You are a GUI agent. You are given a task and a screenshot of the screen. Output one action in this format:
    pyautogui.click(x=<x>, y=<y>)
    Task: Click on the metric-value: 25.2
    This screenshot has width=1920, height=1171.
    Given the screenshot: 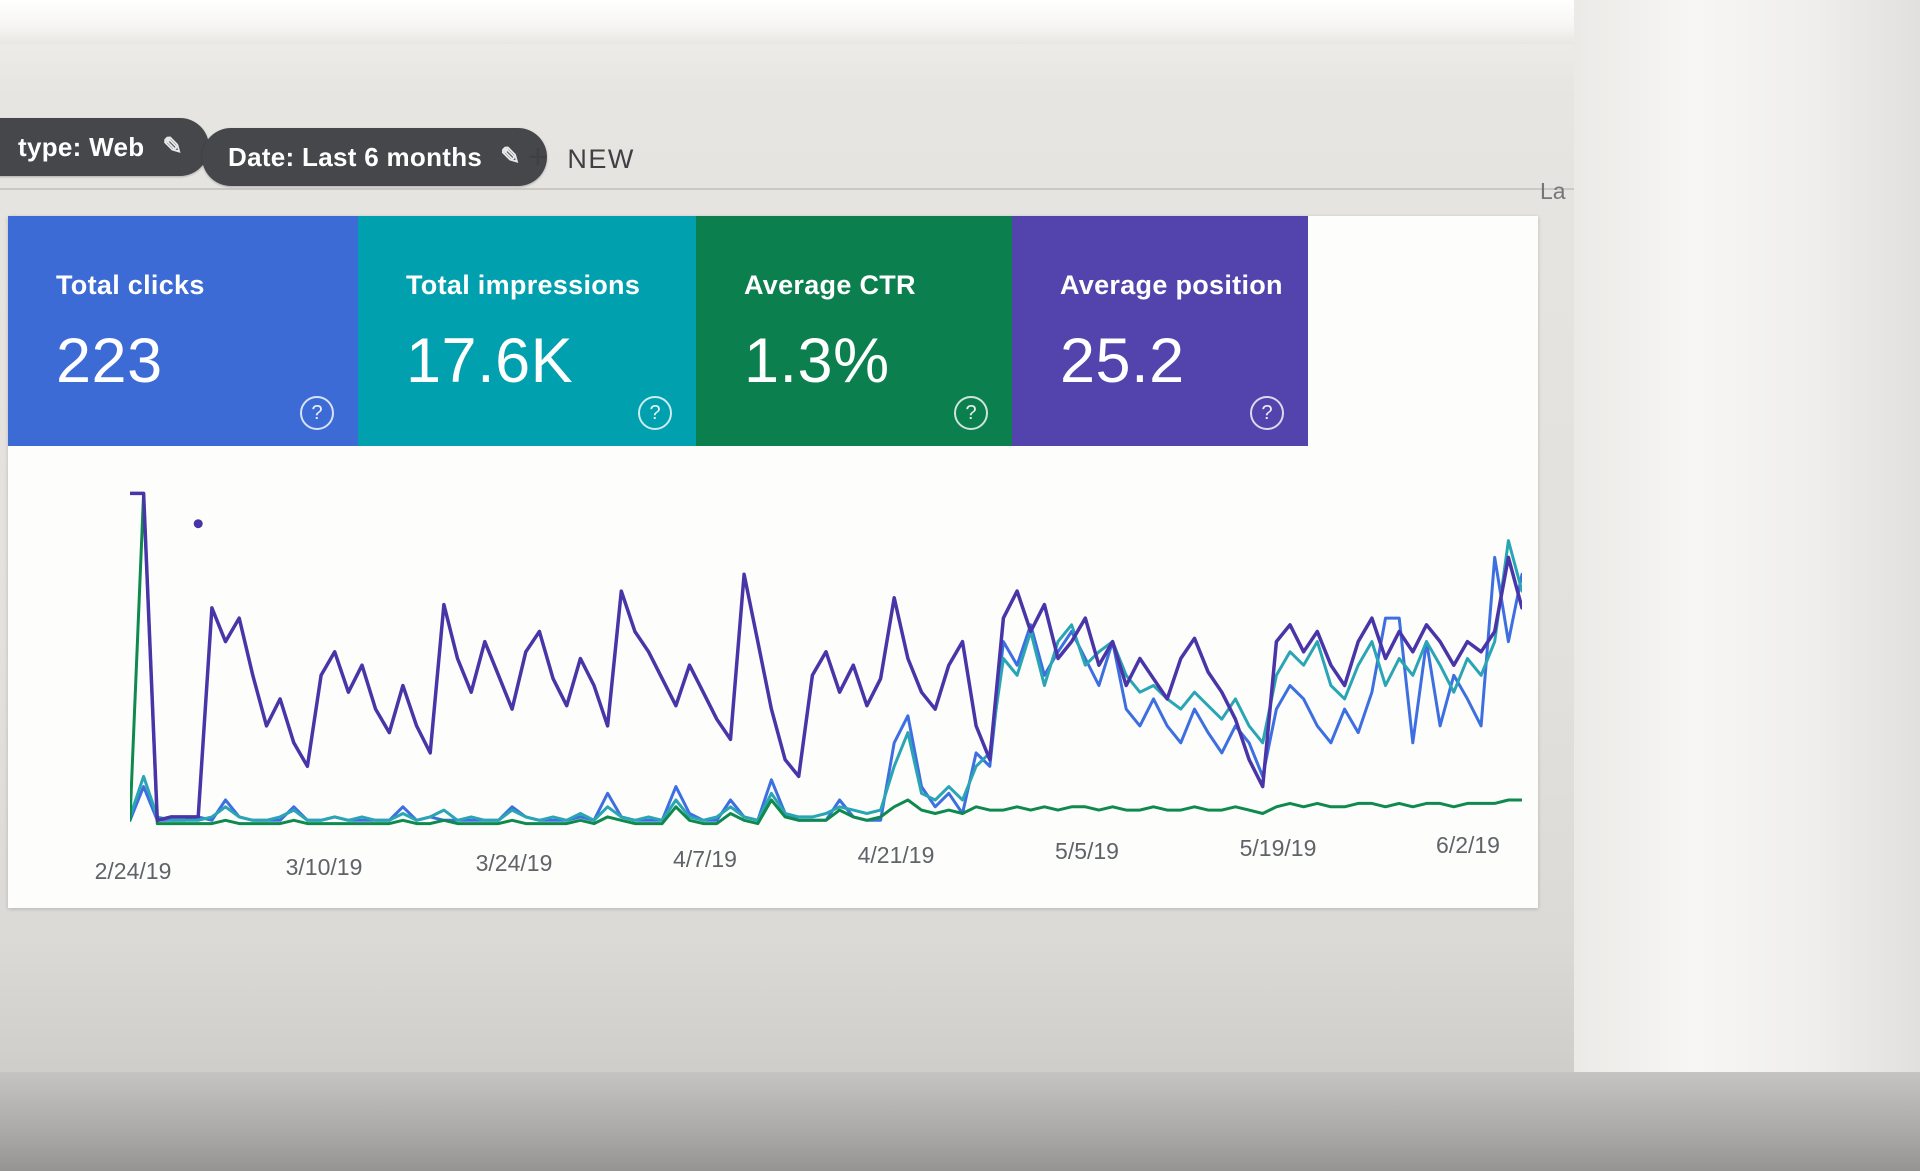 What is the action you would take?
    pyautogui.click(x=1122, y=361)
    